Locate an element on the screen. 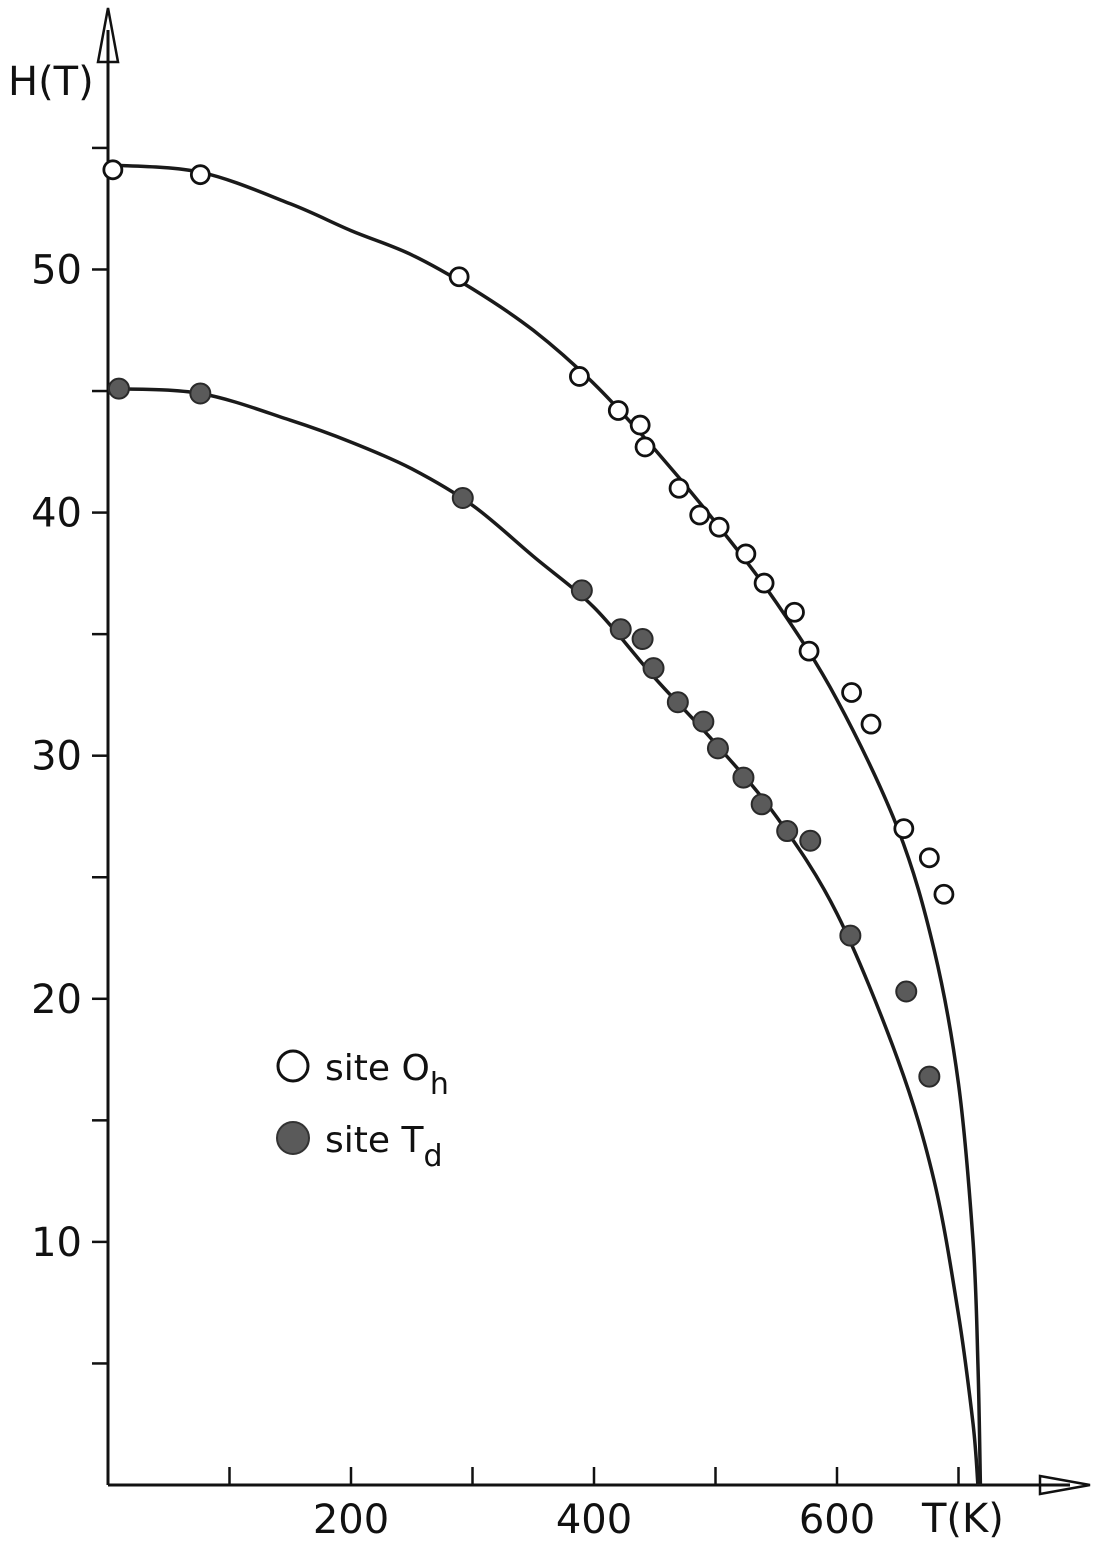 This screenshot has width=1096, height=1542. y-axis-arrow is located at coordinates (108, 35).